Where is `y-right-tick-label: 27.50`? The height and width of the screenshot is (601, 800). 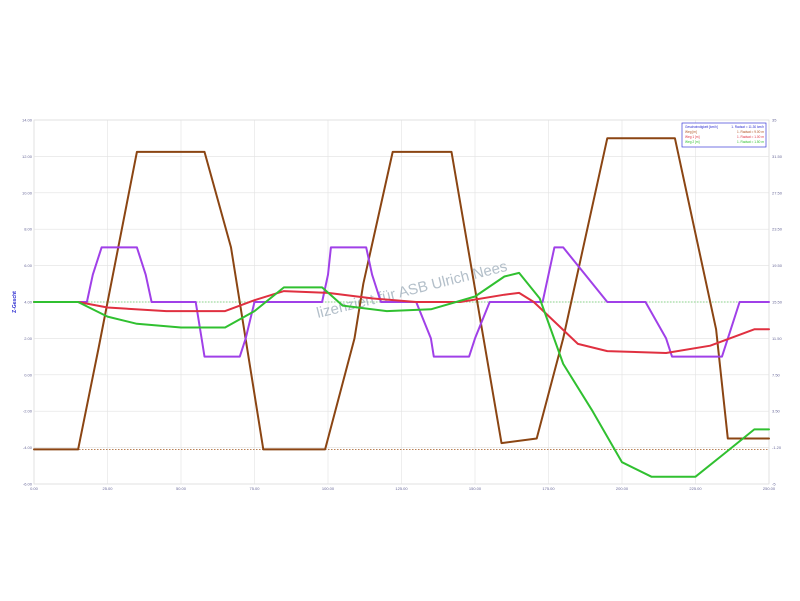 y-right-tick-label: 27.50 is located at coordinates (777, 192).